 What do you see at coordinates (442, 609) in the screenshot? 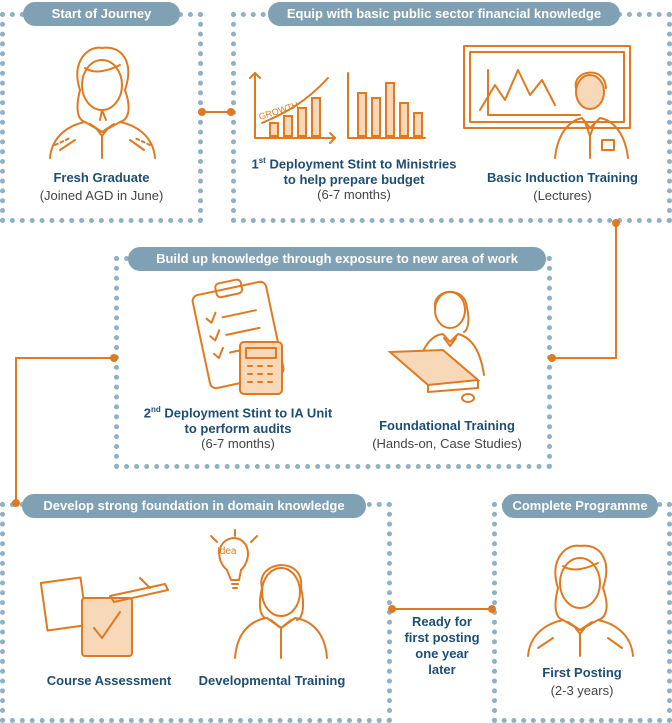
I see `connector-develop-complete` at bounding box center [442, 609].